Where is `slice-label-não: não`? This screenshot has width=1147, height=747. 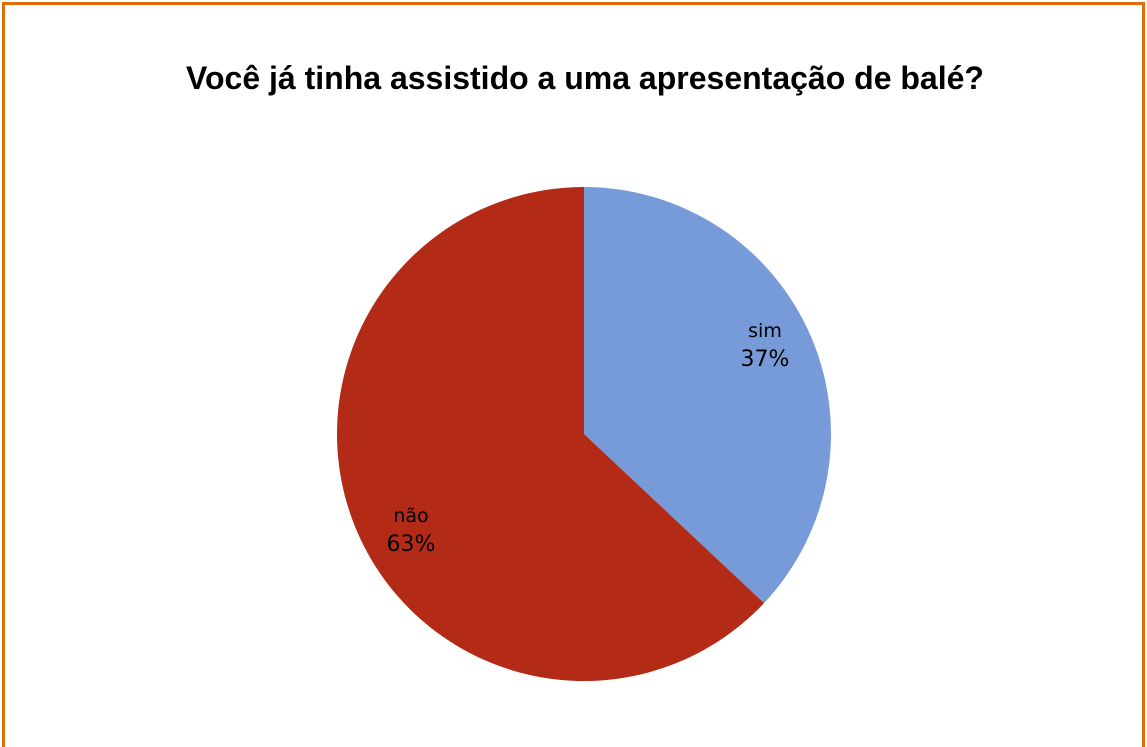
slice-label-não: não is located at coordinates (410, 516).